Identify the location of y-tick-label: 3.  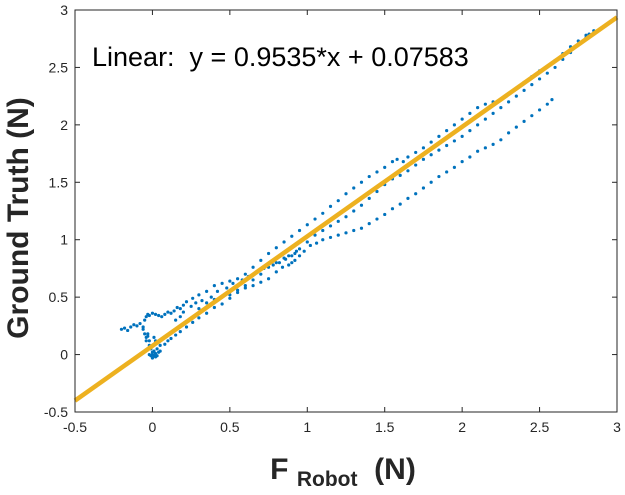
(64, 10).